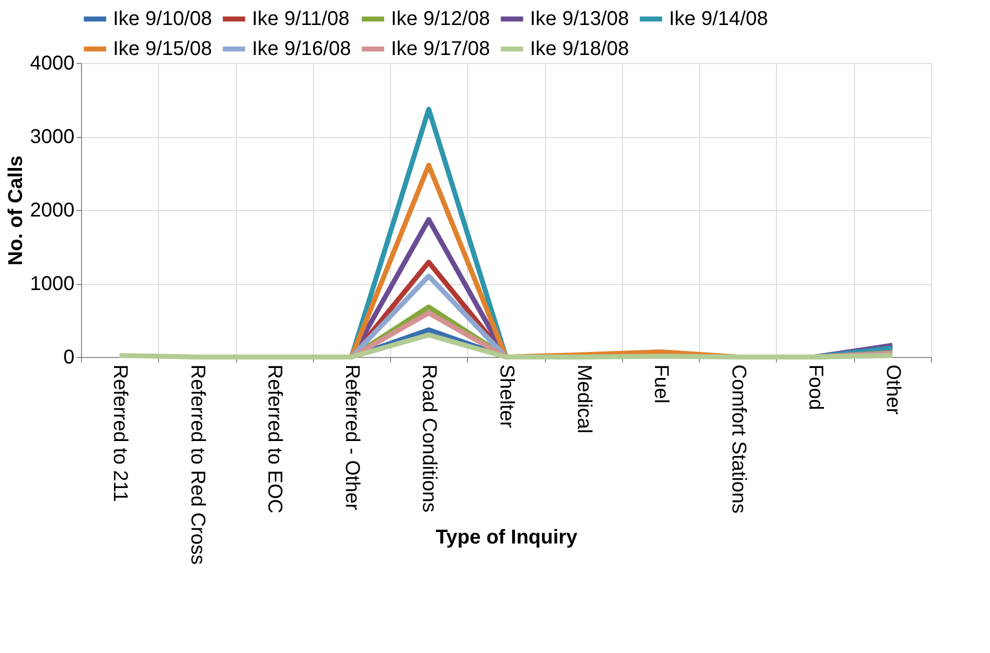  What do you see at coordinates (429, 438) in the screenshot?
I see `x-tick-label: Road Conditions` at bounding box center [429, 438].